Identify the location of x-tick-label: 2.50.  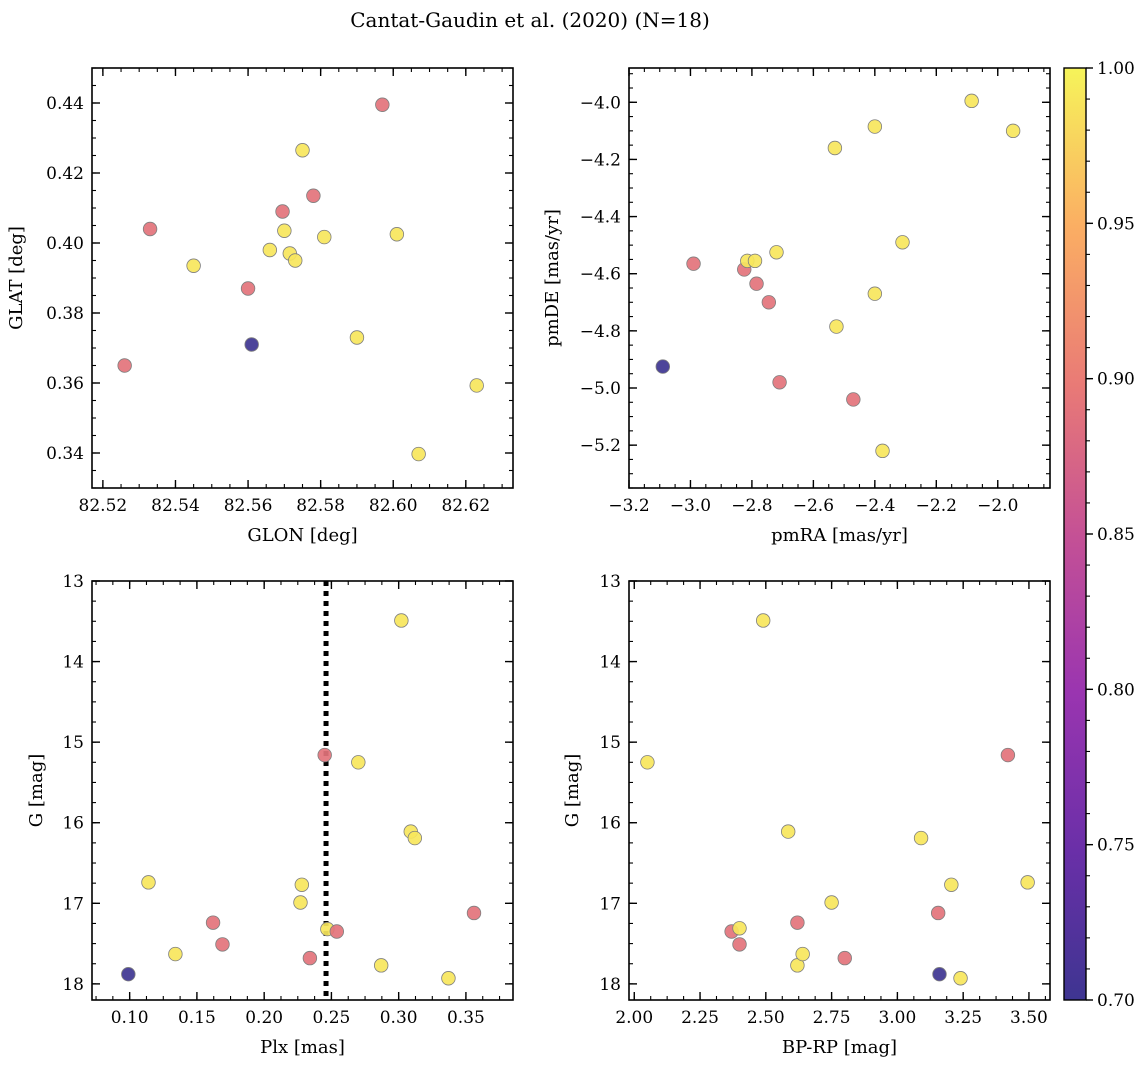
(766, 1018).